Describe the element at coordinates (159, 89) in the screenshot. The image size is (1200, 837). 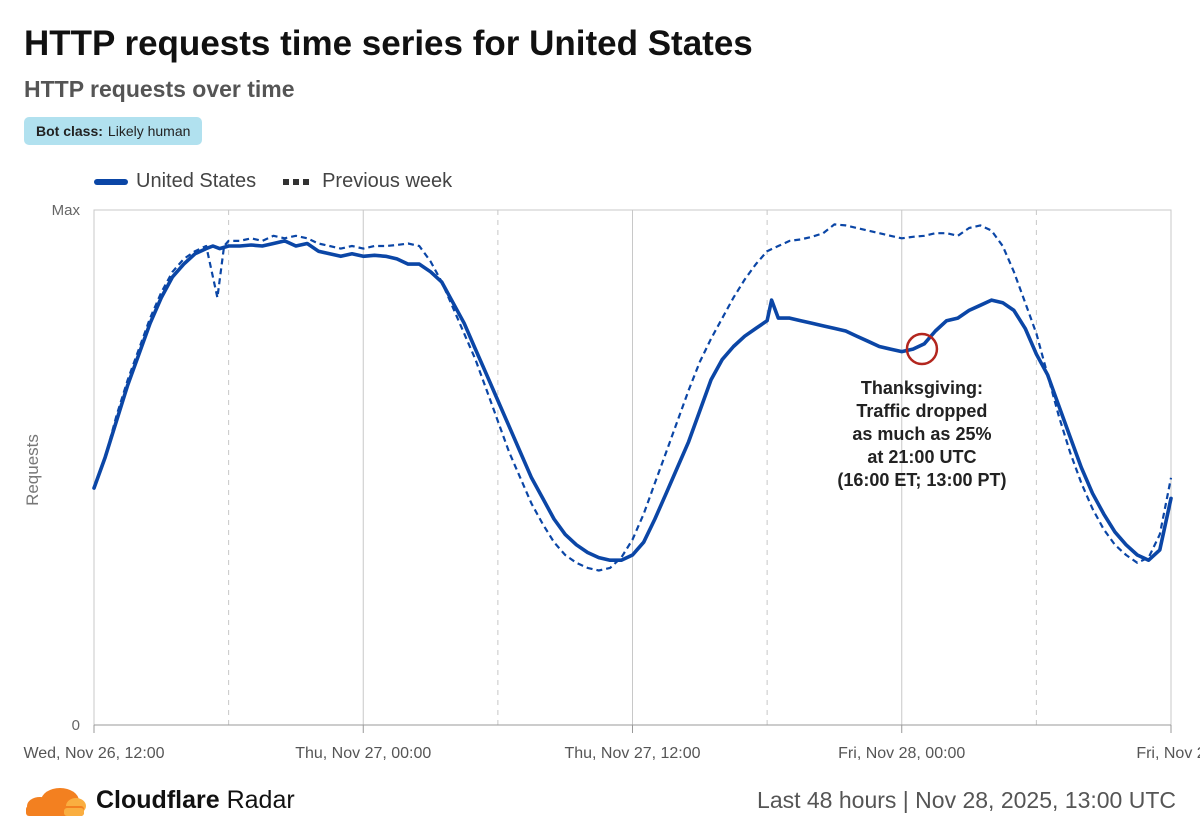
I see `chart-subtitle: HTTP requests over time` at that location.